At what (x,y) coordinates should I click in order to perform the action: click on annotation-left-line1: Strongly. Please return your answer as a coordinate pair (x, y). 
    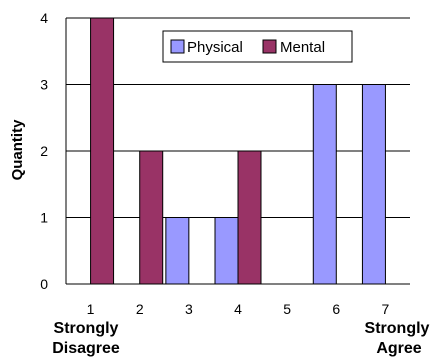
    Looking at the image, I should click on (86, 328).